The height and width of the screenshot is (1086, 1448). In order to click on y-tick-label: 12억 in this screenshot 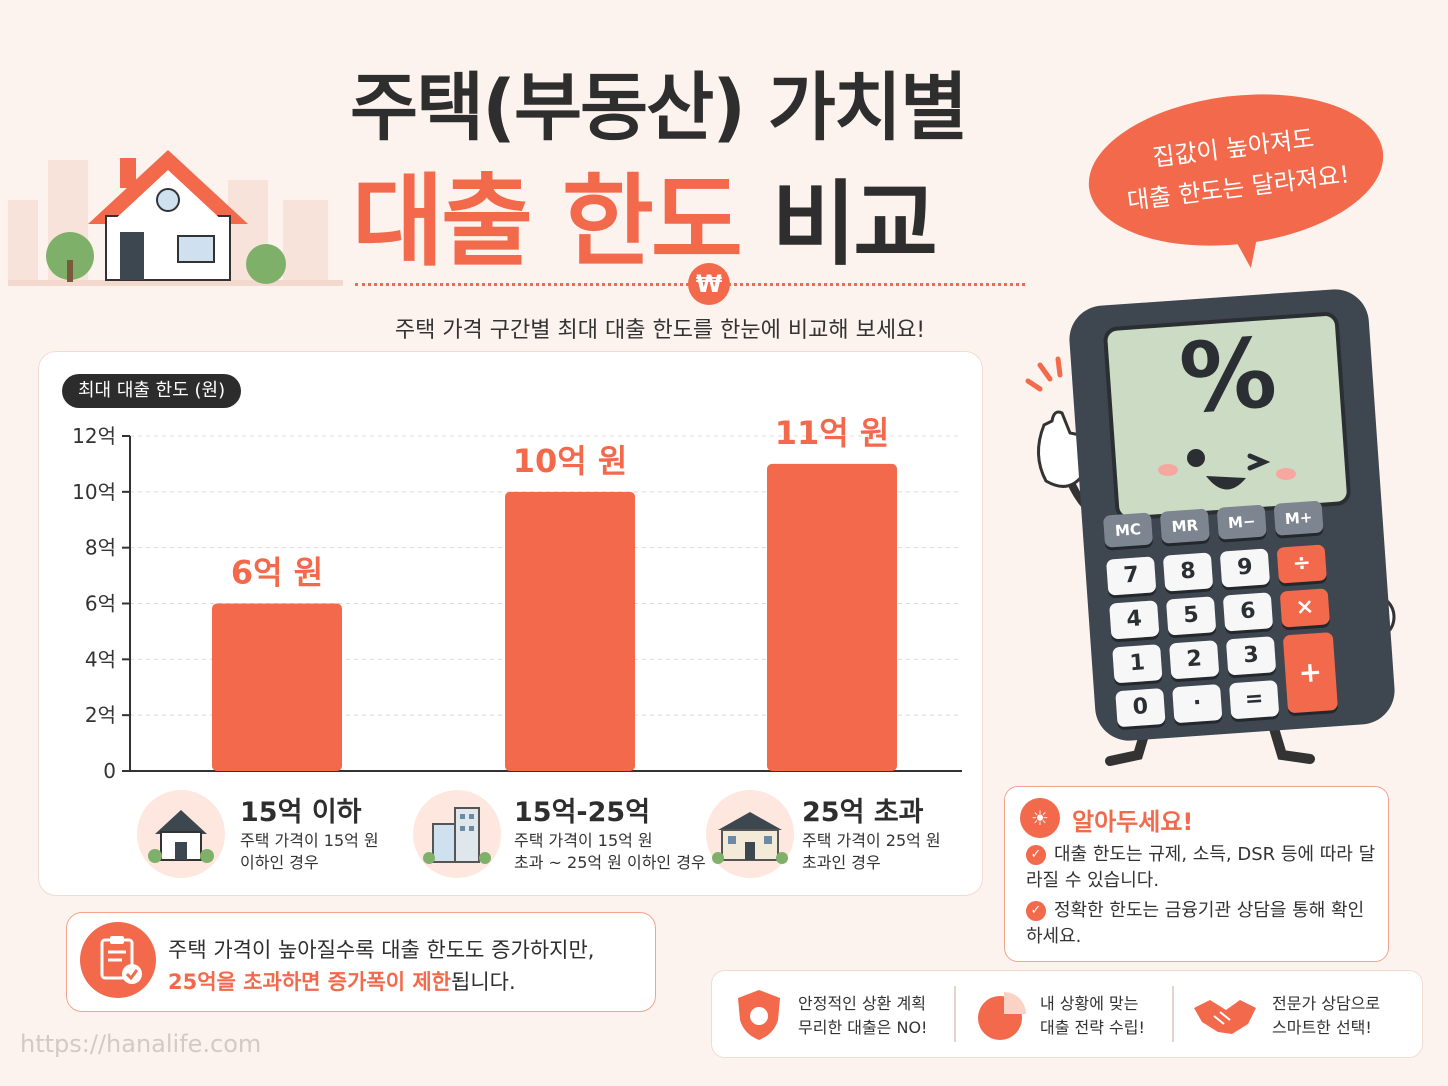, I will do `click(94, 436)`.